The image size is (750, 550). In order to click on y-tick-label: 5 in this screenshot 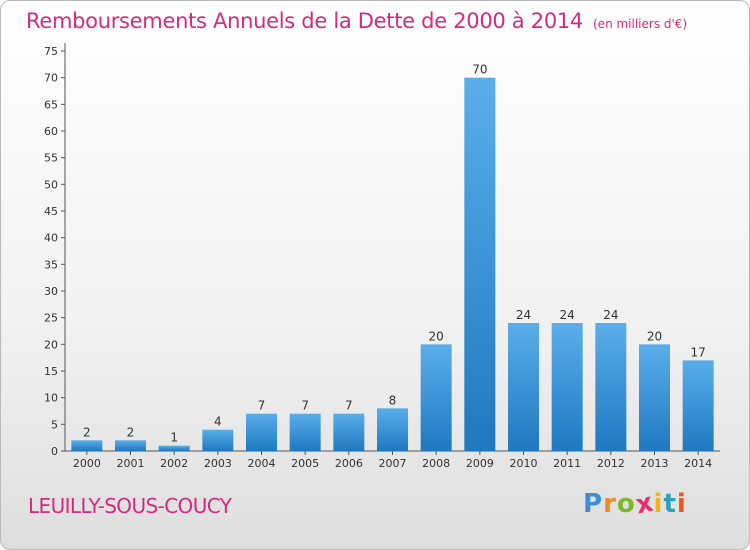, I will do `click(54, 424)`.